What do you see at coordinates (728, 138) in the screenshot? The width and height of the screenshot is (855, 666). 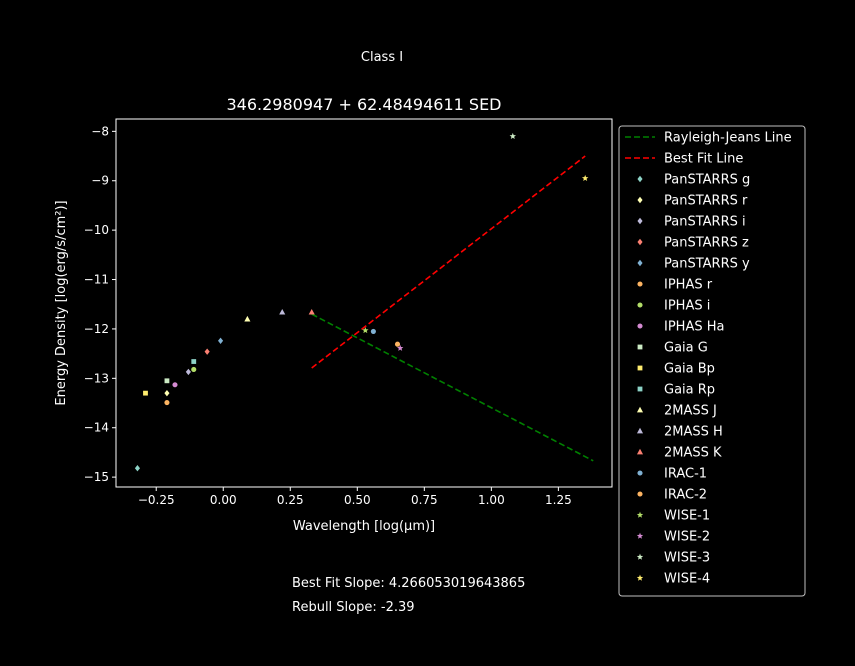 I see `legend-entry-label: Rayleigh-Jeans Line` at bounding box center [728, 138].